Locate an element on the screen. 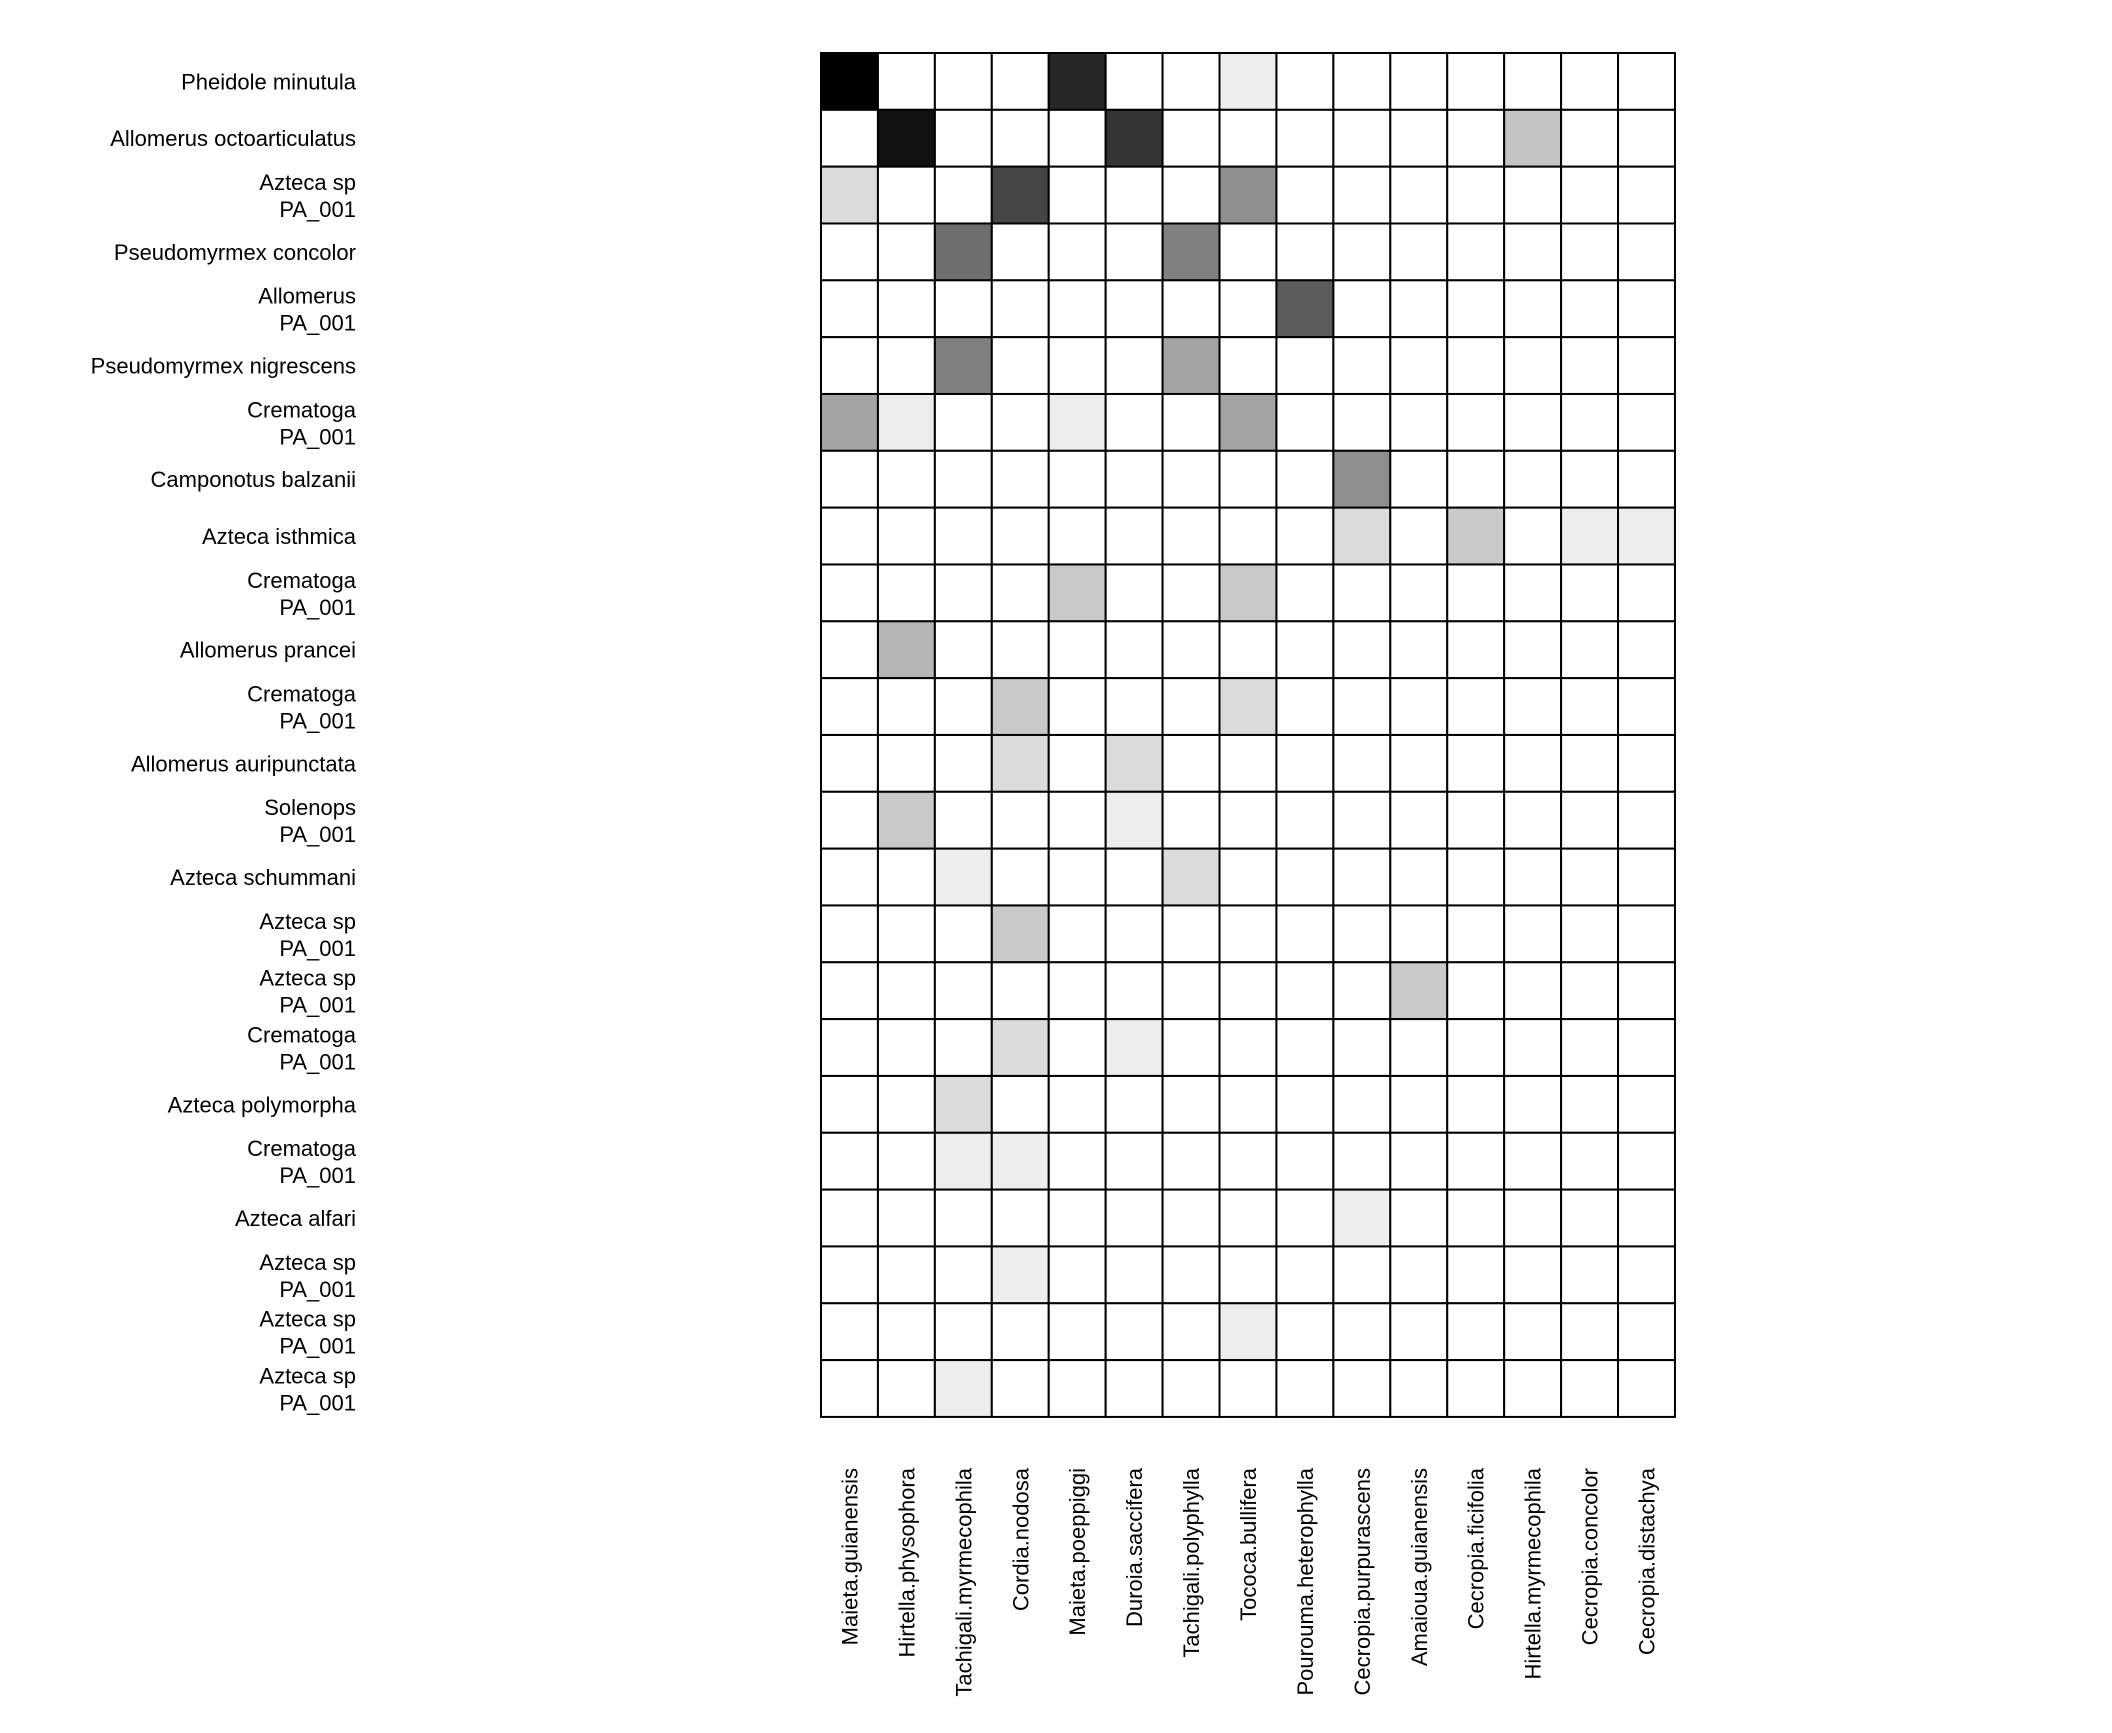 Image resolution: width=2112 pixels, height=1733 pixels. heatmap-cell-r7-c11 is located at coordinates (1476, 479).